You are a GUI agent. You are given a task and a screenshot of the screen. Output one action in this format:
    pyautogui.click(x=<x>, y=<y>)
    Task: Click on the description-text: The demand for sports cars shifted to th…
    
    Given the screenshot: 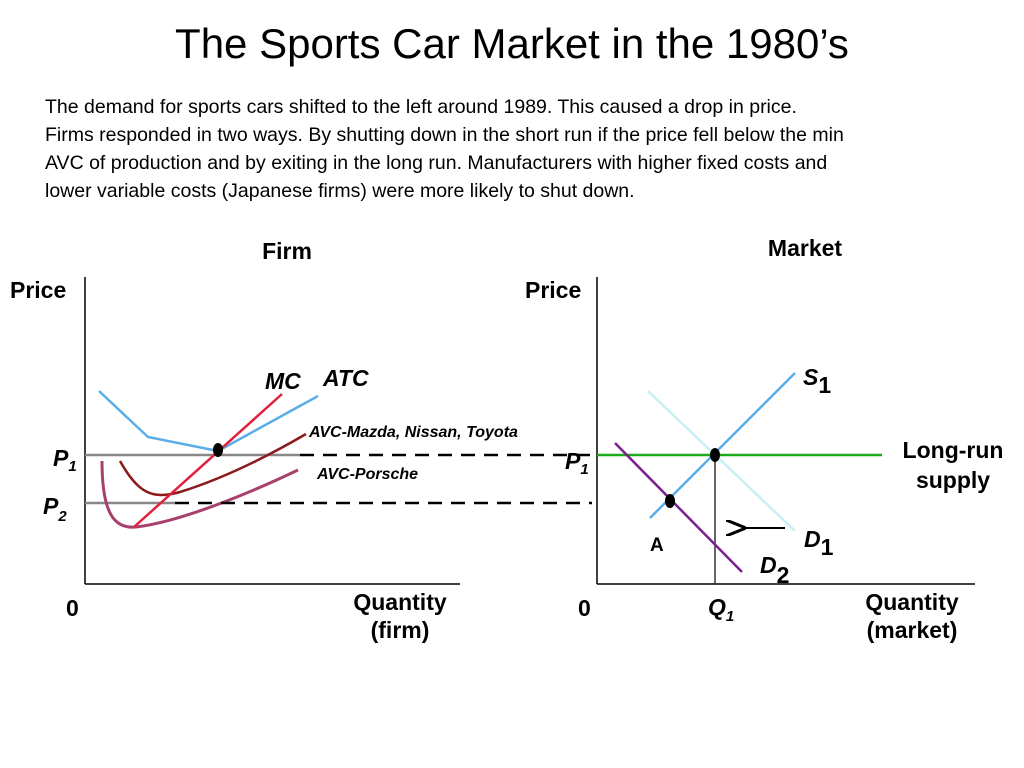 What is the action you would take?
    pyautogui.click(x=520, y=149)
    